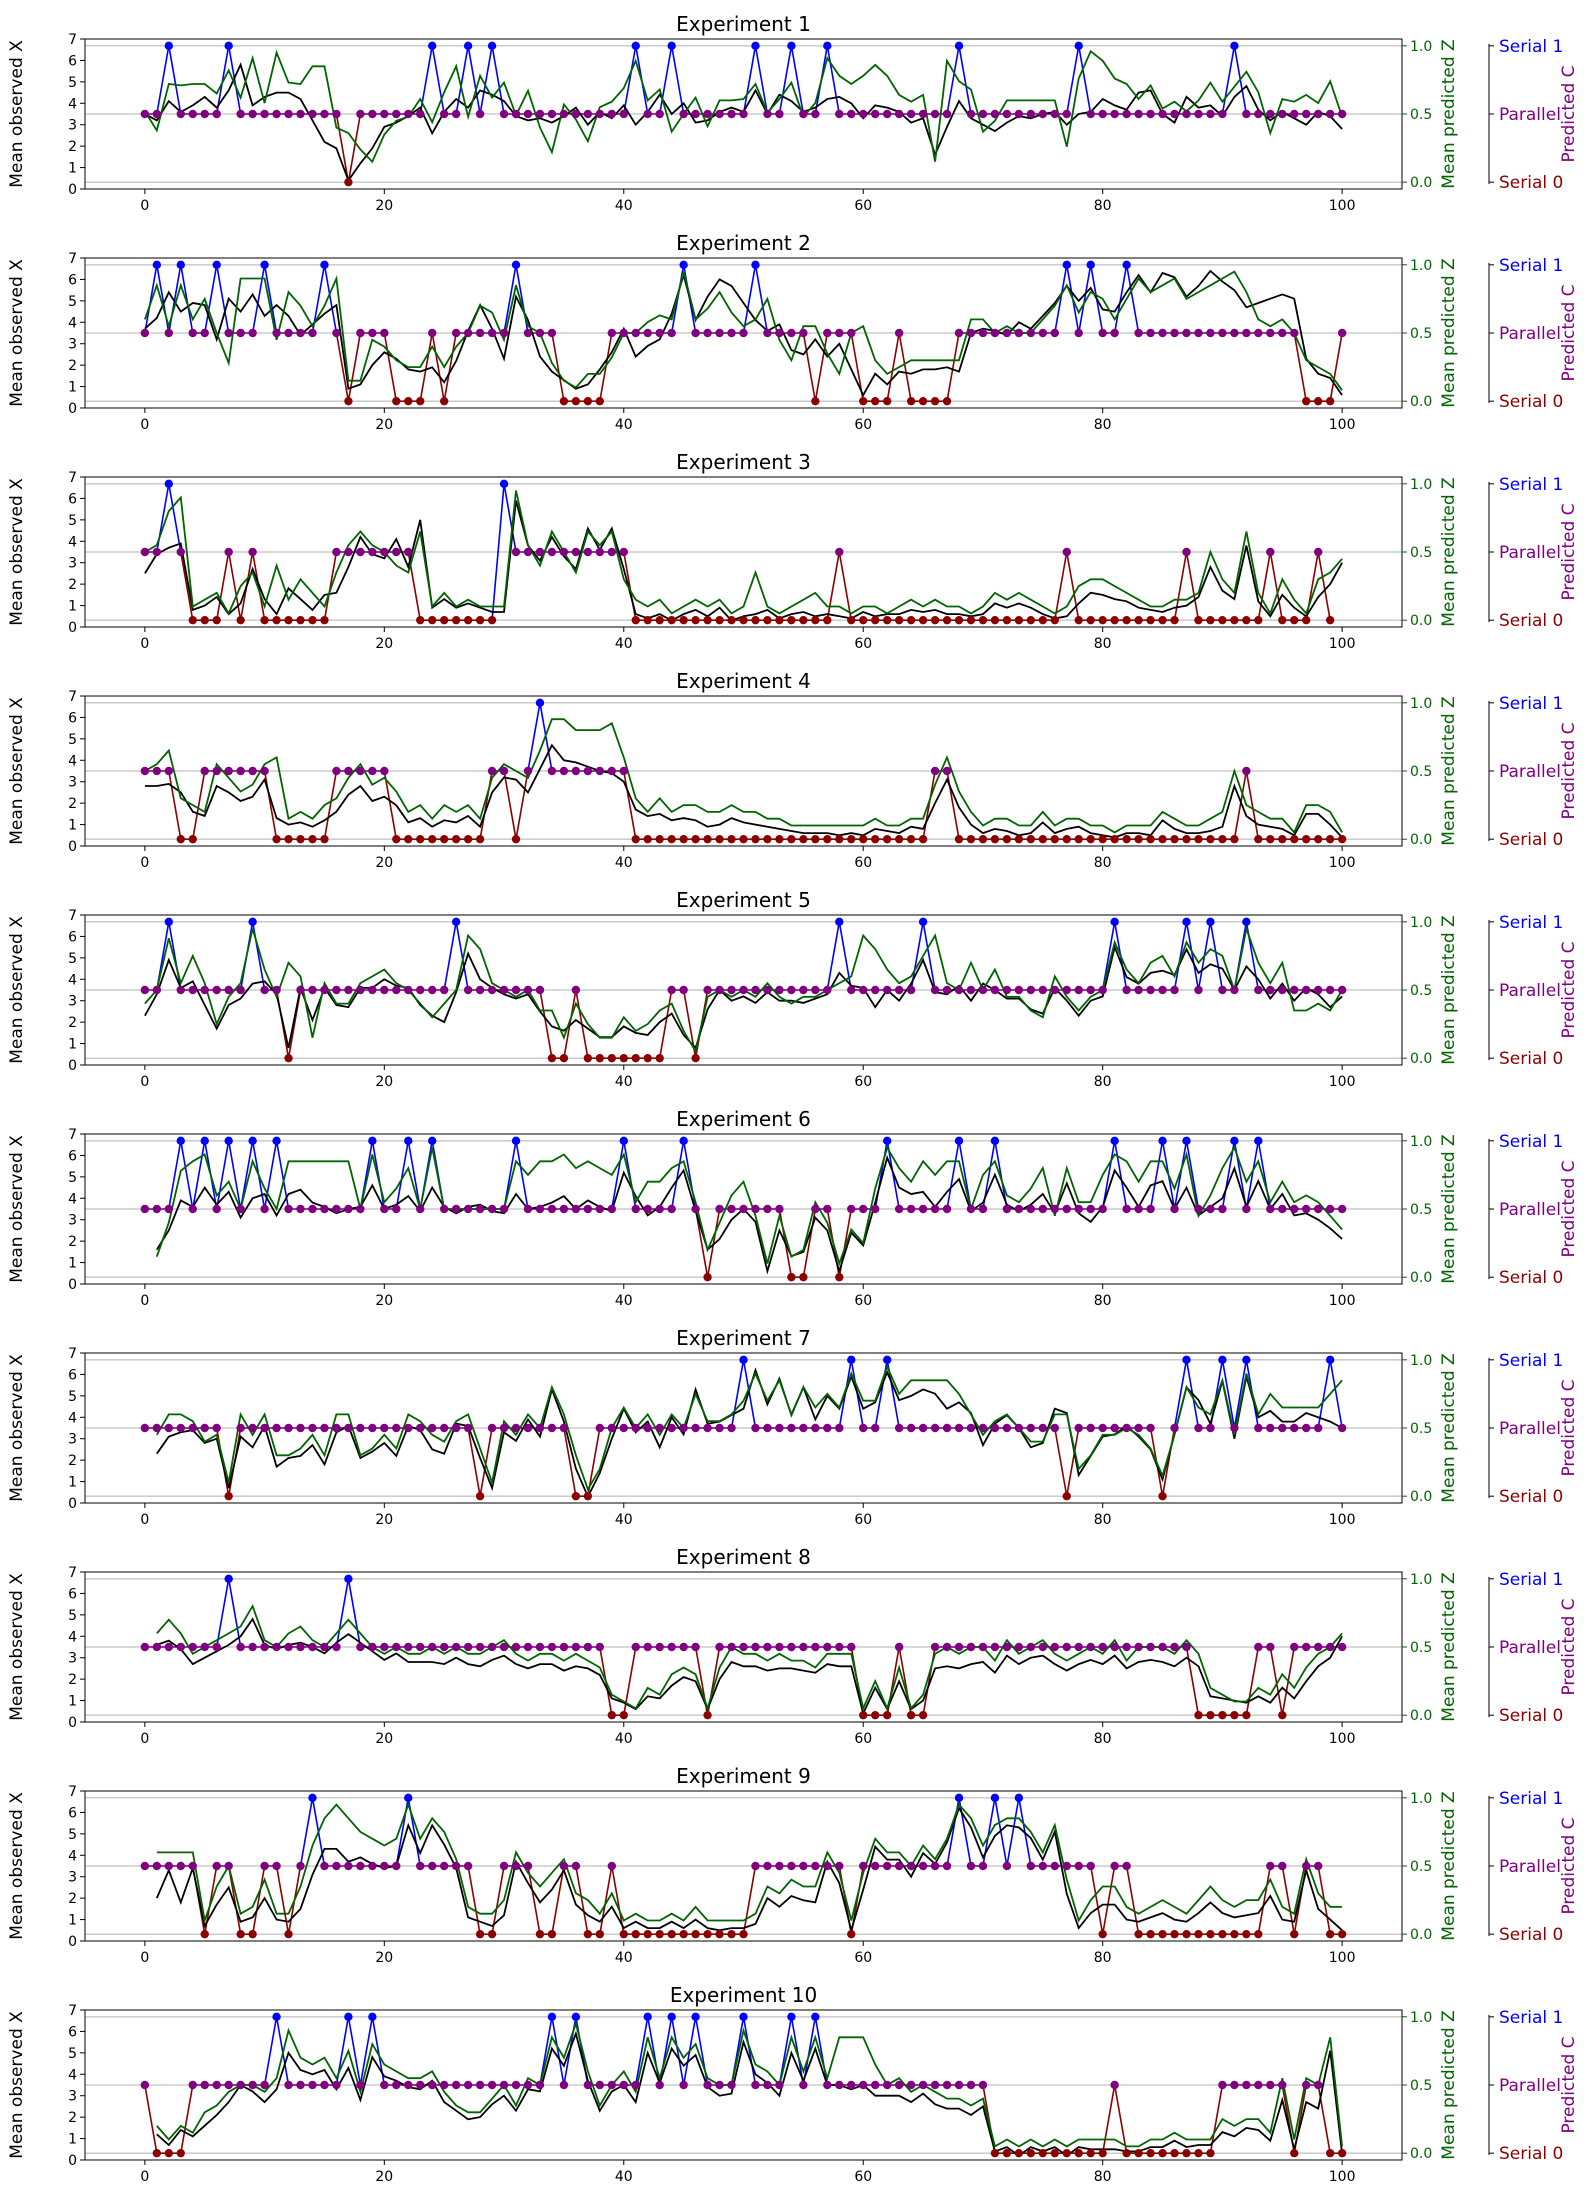 The height and width of the screenshot is (2190, 1589). Describe the element at coordinates (17, 1428) in the screenshot. I see `y-axis-label: Mean observed X` at that location.